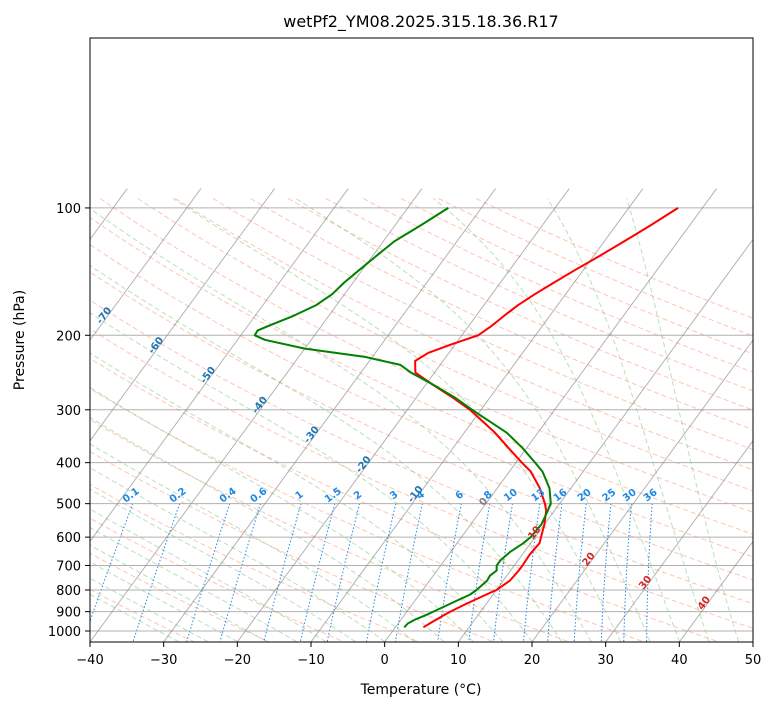 This screenshot has width=775, height=708. I want to click on x-axis-label: Temperature (°C), so click(421, 690).